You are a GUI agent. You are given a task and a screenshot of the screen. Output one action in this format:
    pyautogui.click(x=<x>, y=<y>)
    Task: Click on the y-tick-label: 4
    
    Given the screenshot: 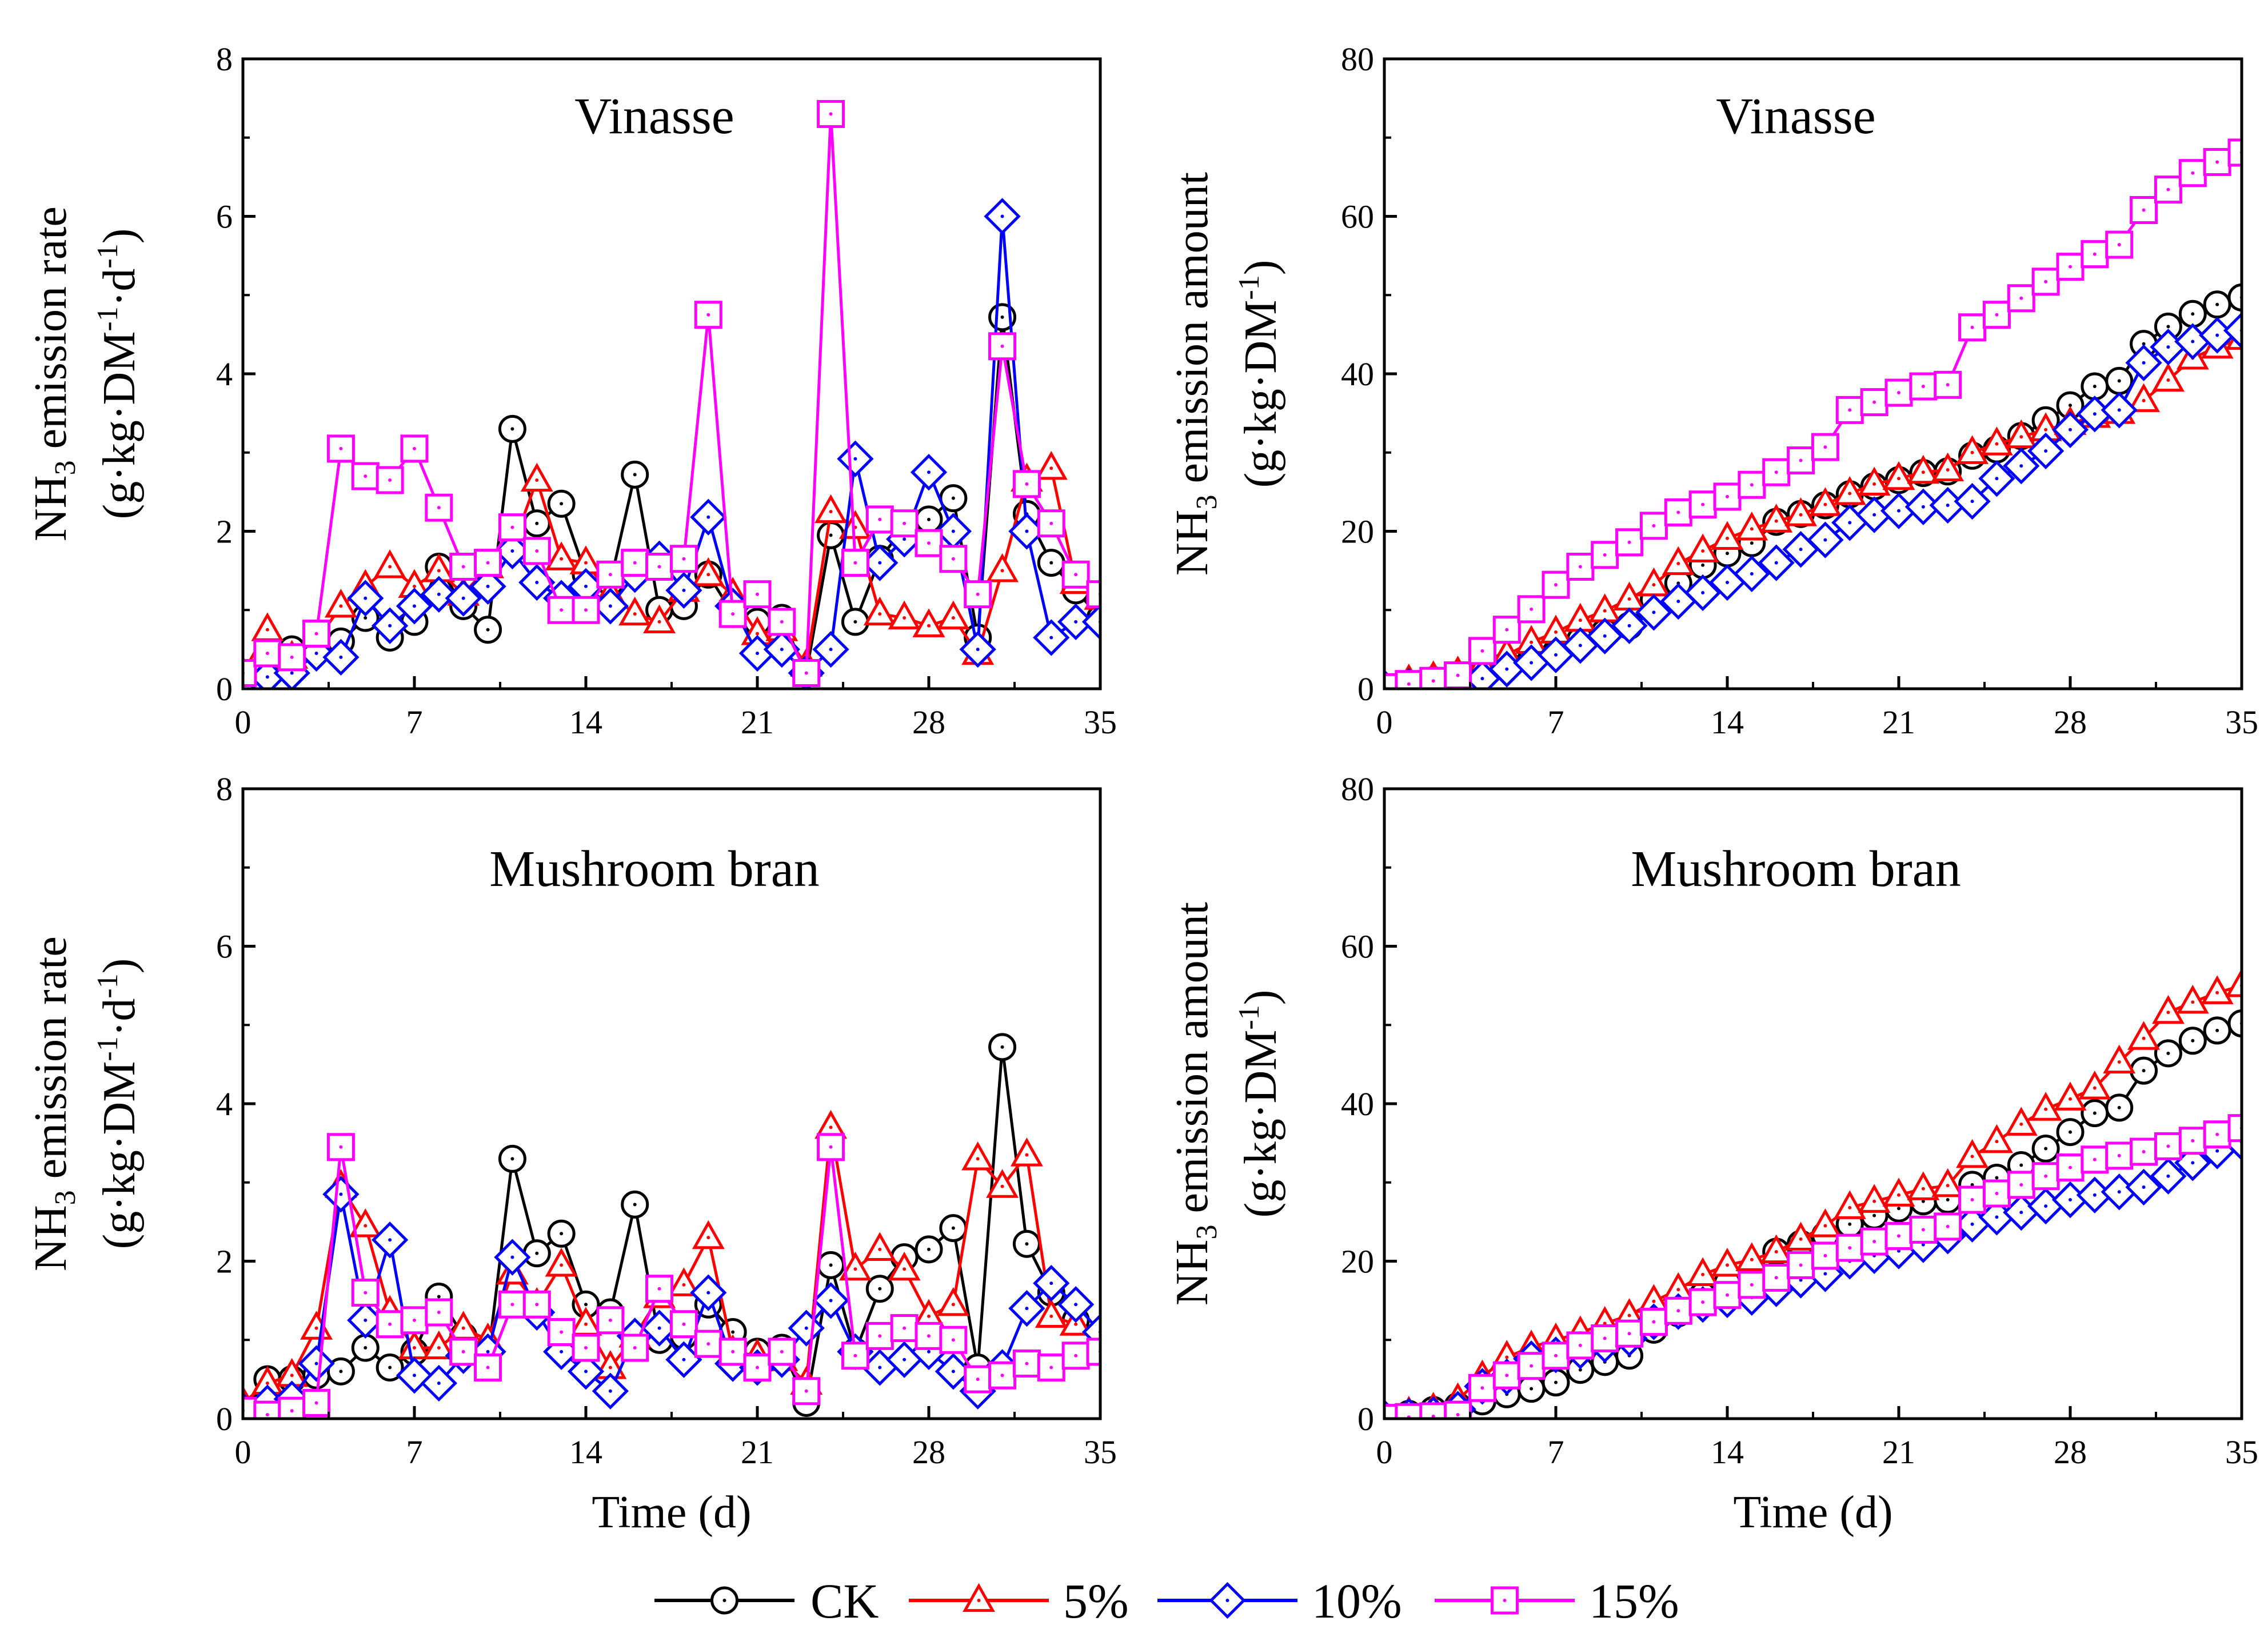 What is the action you would take?
    pyautogui.click(x=224, y=375)
    